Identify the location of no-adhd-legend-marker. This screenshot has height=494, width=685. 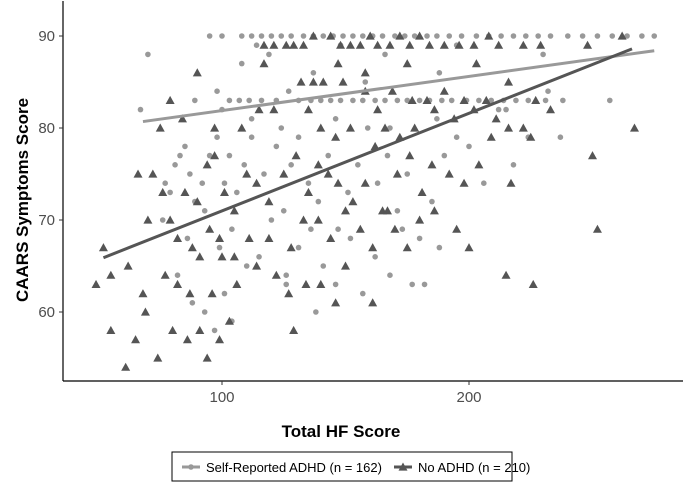
(403, 466).